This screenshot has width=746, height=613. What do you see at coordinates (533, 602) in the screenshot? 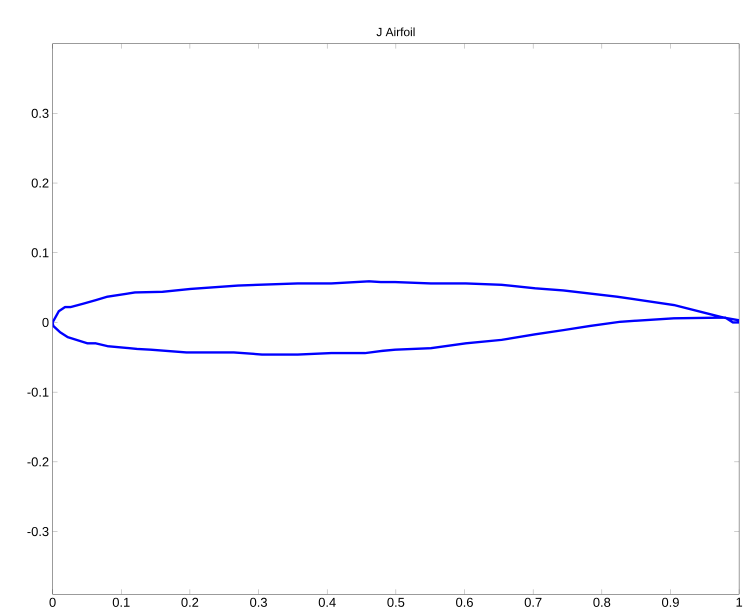
I see `x-tick-label: 0.7` at bounding box center [533, 602].